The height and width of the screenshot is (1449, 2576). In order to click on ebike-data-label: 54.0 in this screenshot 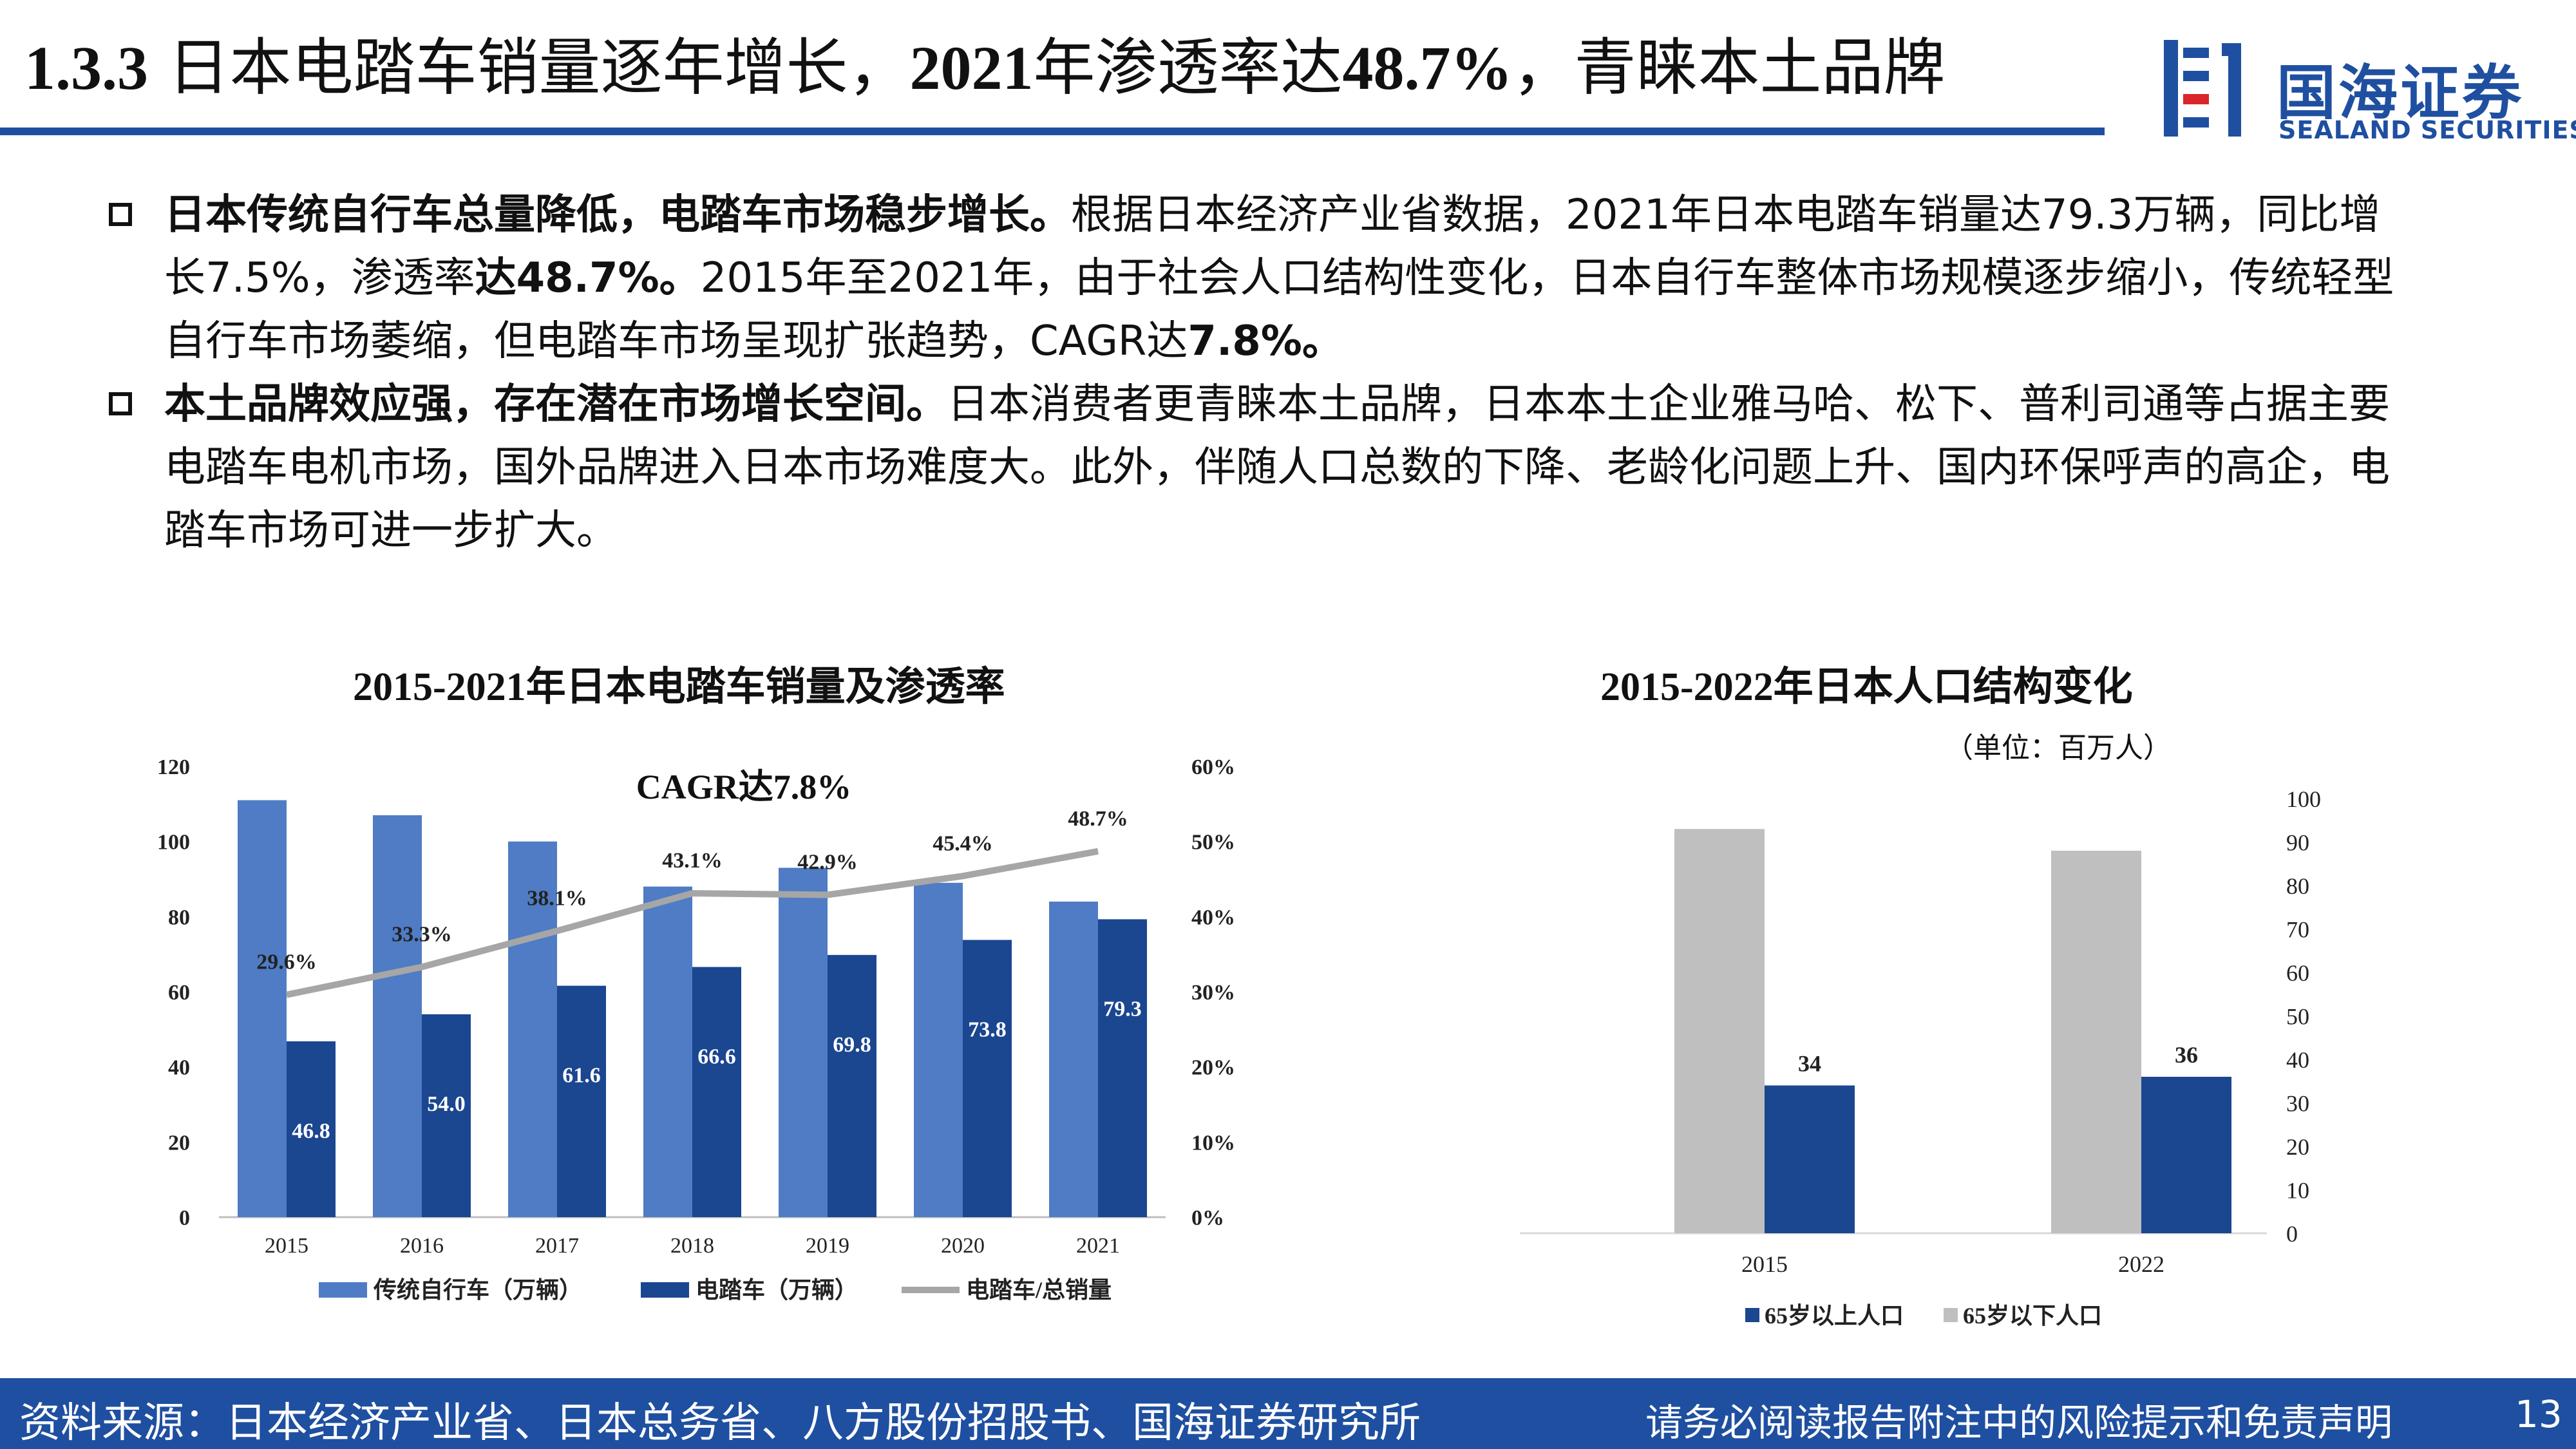, I will do `click(447, 1104)`.